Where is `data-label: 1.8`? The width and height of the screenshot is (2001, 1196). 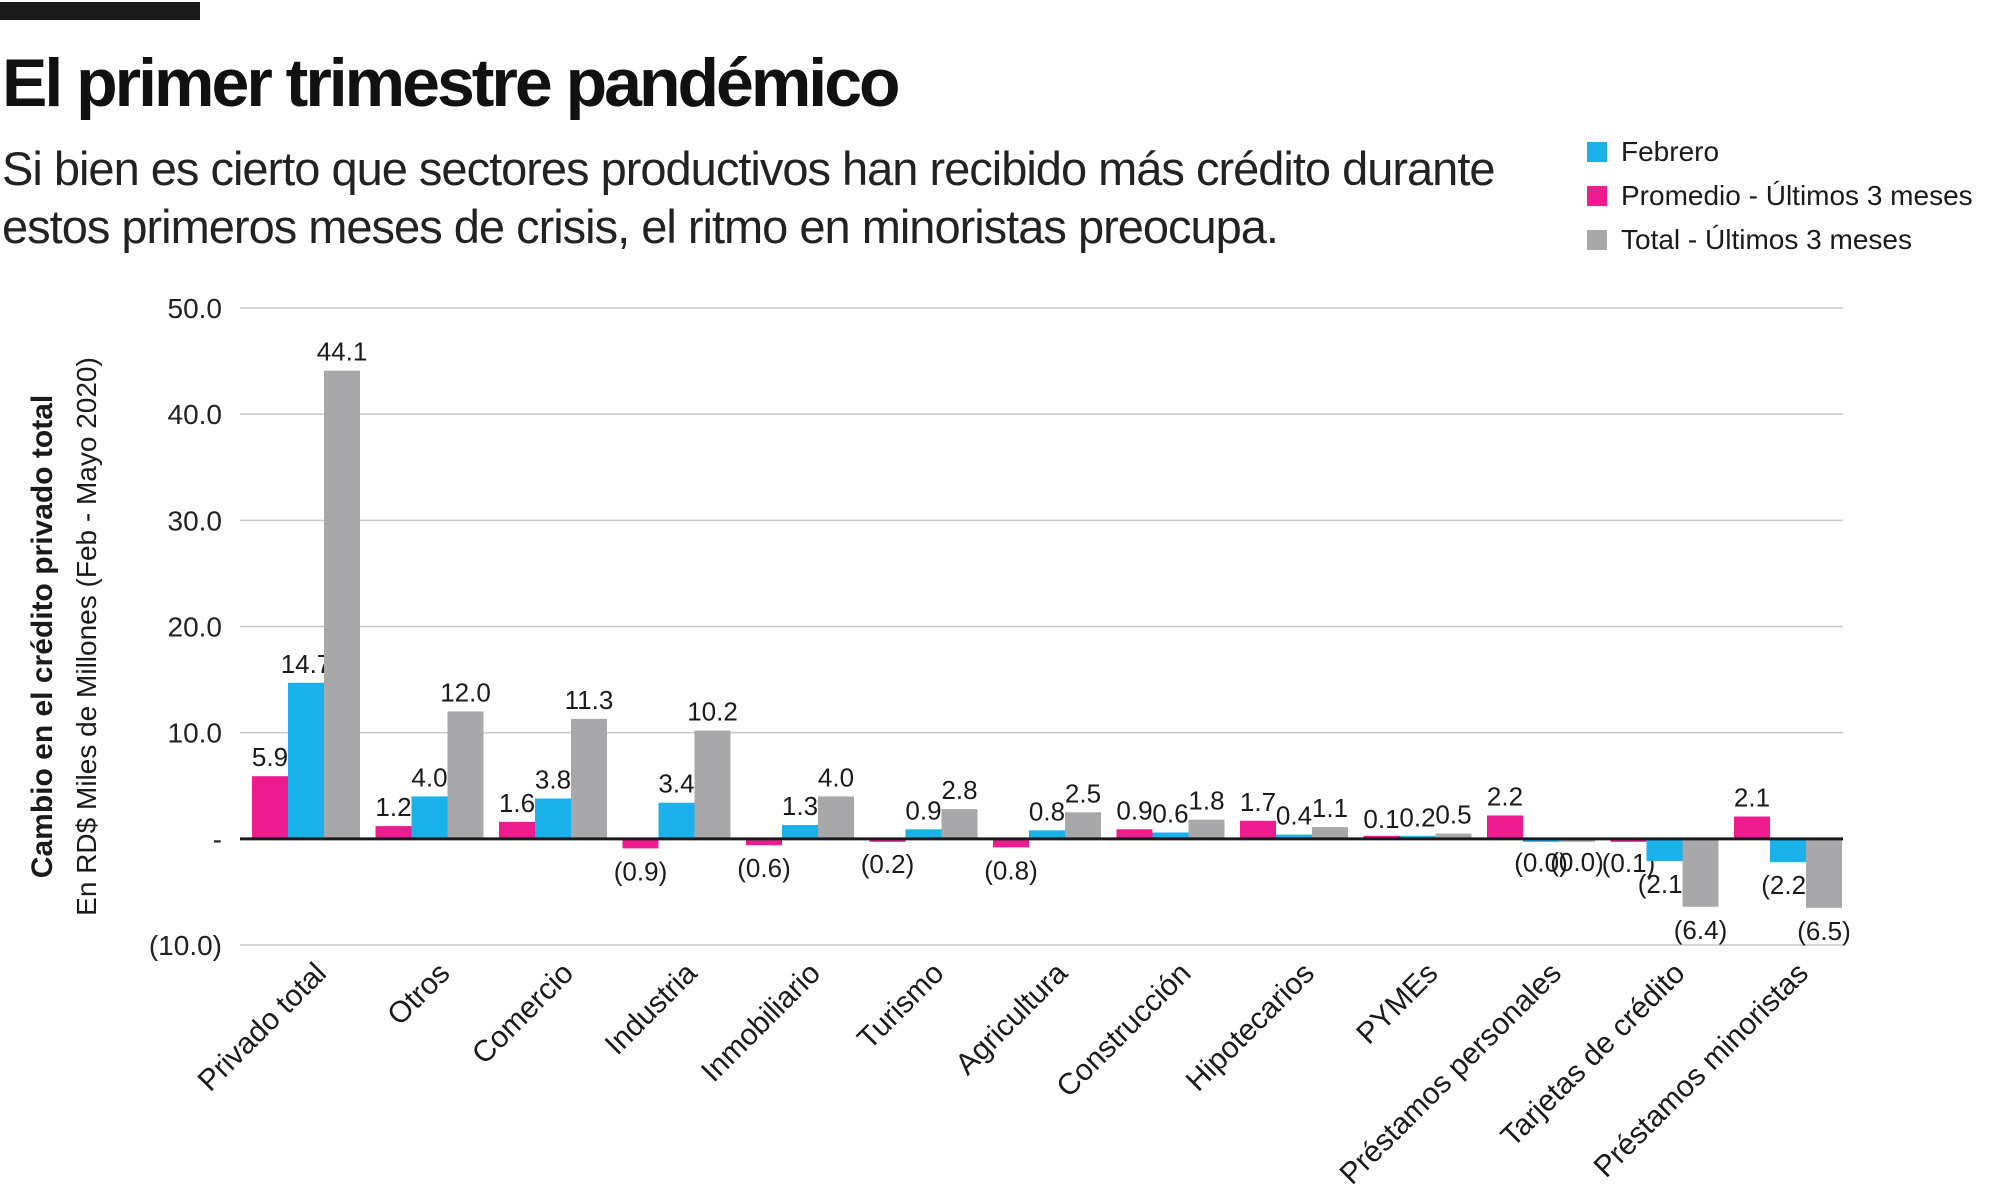 data-label: 1.8 is located at coordinates (1206, 801).